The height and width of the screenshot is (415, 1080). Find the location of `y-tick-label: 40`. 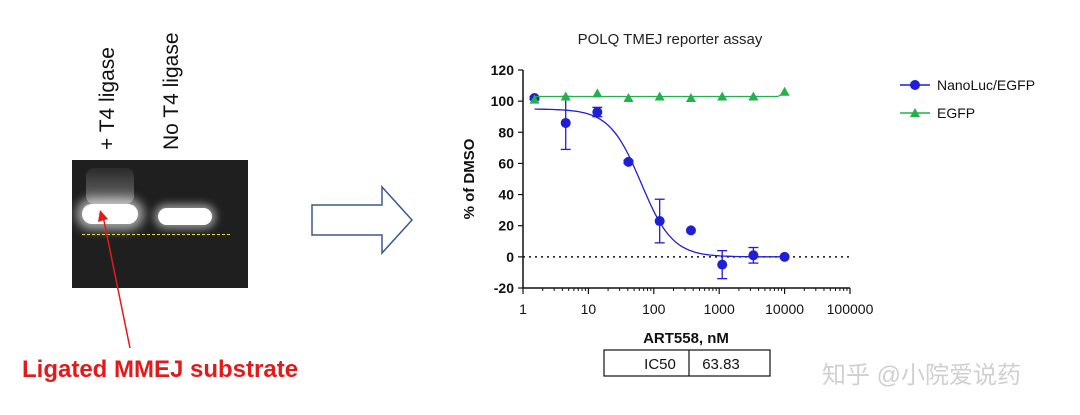

y-tick-label: 40 is located at coordinates (506, 195).